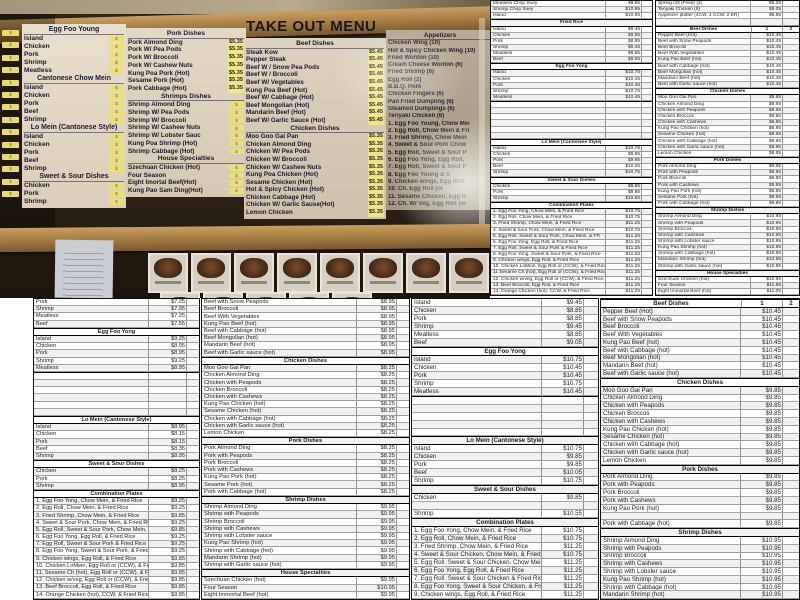  What do you see at coordinates (505, 424) in the screenshot?
I see `blank-row` at bounding box center [505, 424].